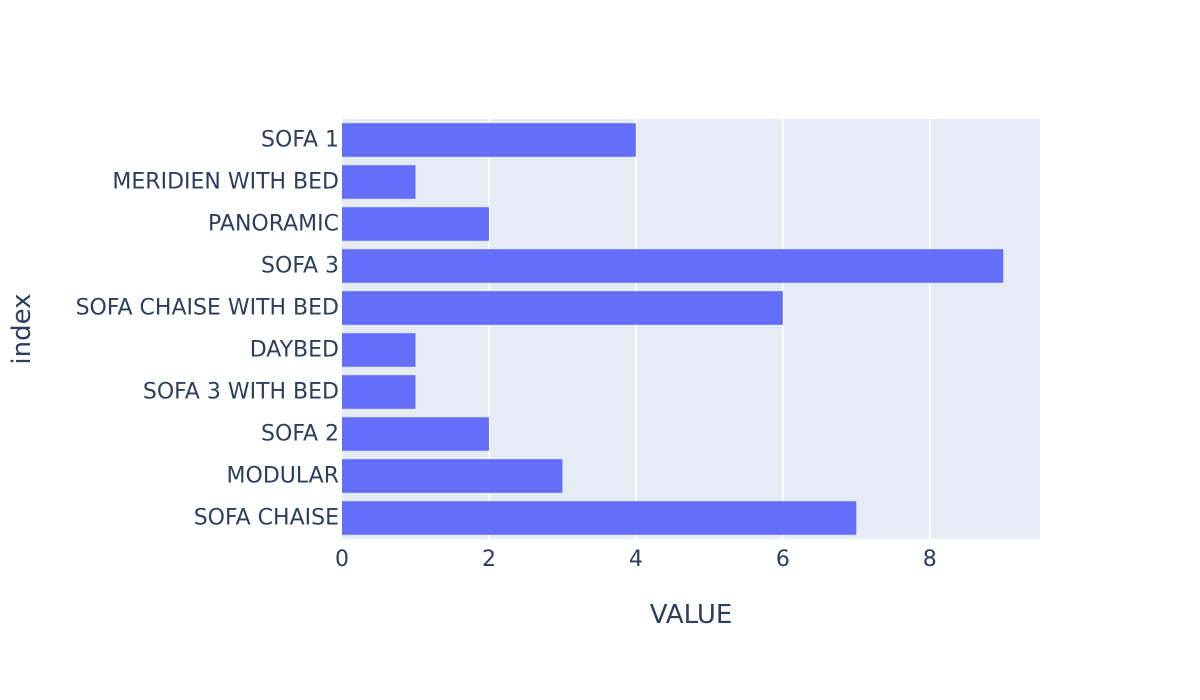  Describe the element at coordinates (207, 308) in the screenshot. I see `y-tick-label-sofa-chaise-with-bed: SOFA CHAISE WITH BED` at that location.